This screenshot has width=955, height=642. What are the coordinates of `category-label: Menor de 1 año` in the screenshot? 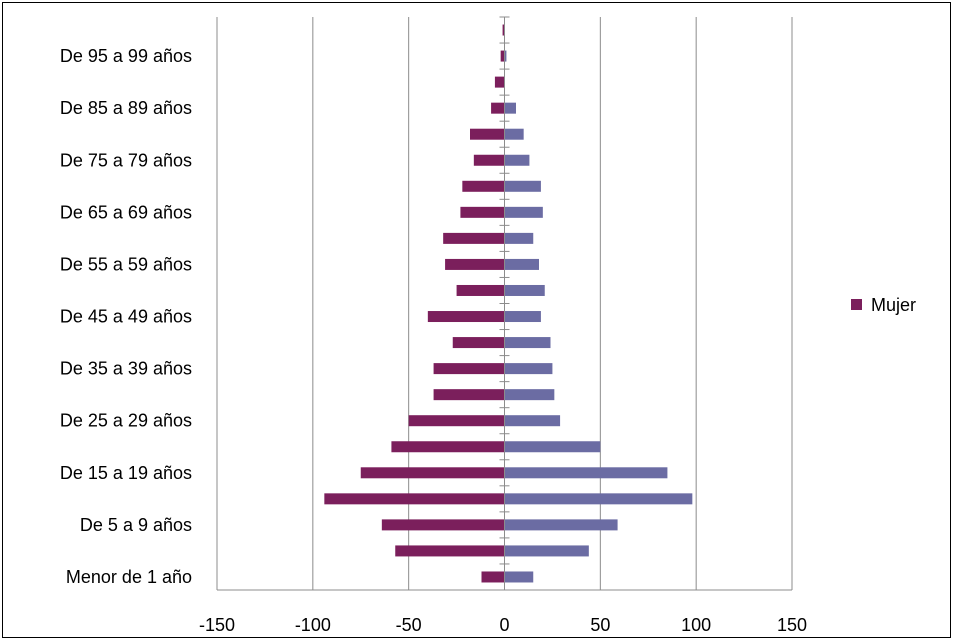 It's located at (129, 577).